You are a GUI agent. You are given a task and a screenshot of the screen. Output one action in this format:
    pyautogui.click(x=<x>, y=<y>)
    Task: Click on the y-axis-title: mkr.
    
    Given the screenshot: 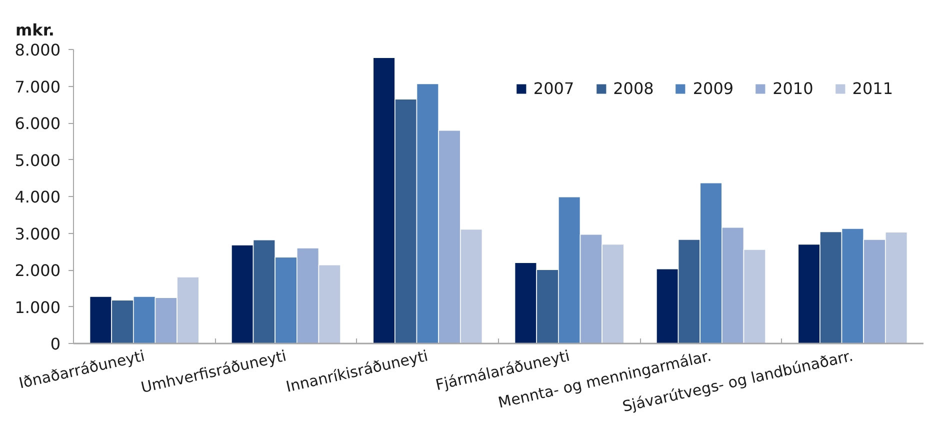 What is the action you would take?
    pyautogui.click(x=35, y=30)
    